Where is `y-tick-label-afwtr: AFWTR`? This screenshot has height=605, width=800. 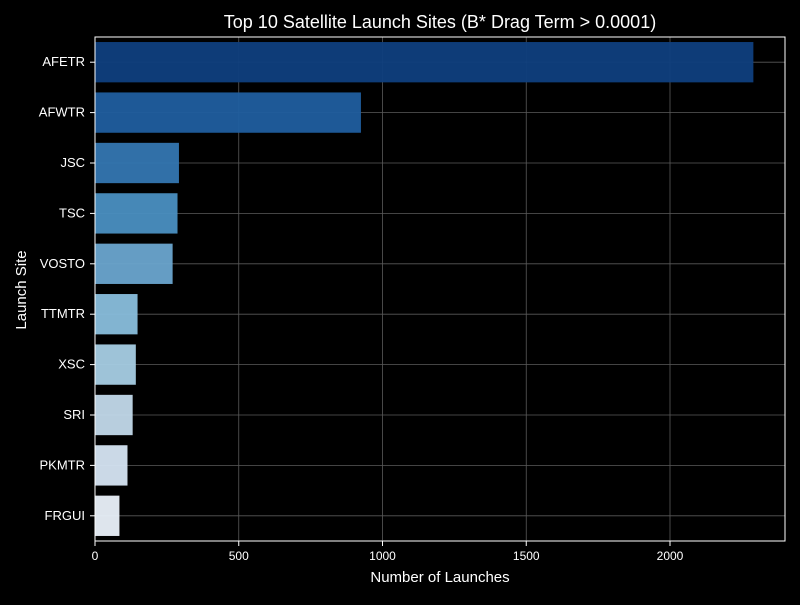 y-tick-label-afwtr: AFWTR is located at coordinates (62, 112).